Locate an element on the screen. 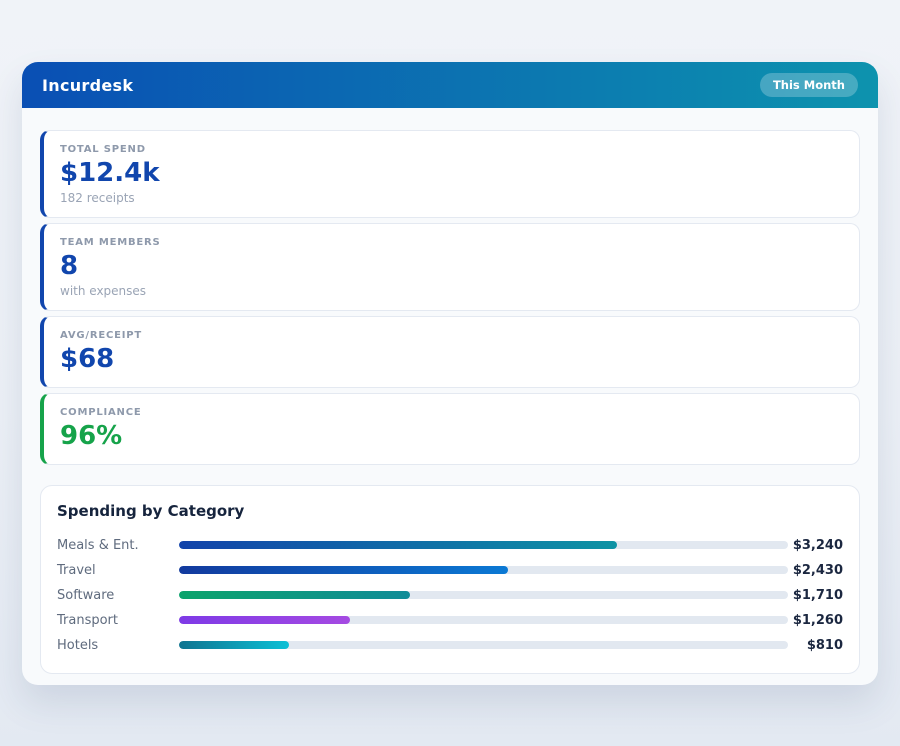 The height and width of the screenshot is (746, 900). category-row-software: Software $1,710 is located at coordinates (450, 595).